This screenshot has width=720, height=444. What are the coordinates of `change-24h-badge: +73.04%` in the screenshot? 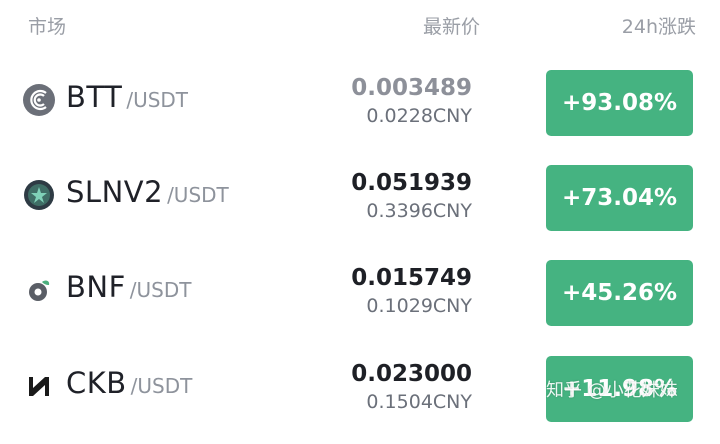 It's located at (619, 198).